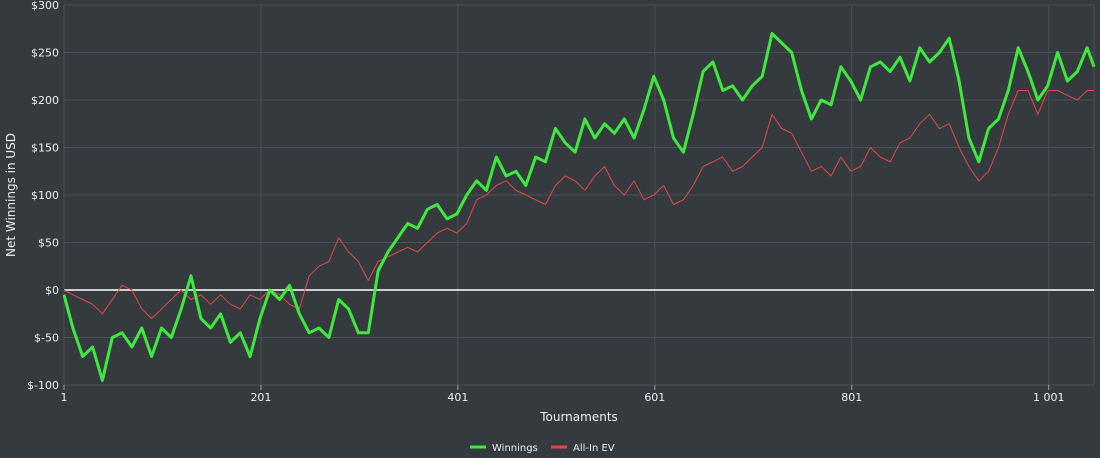 The width and height of the screenshot is (1100, 458). I want to click on y-tick-label: $-100, so click(43, 385).